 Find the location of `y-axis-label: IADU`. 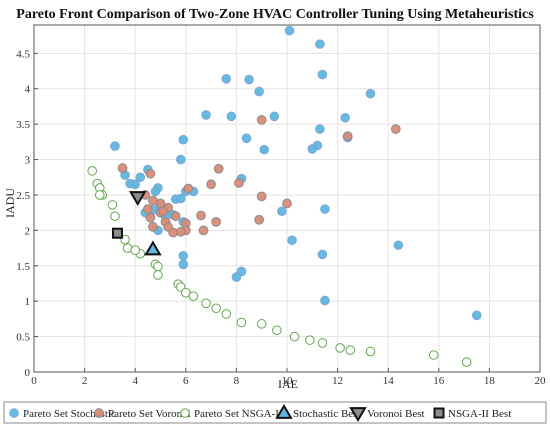

y-axis-label: IADU is located at coordinates (10, 203).